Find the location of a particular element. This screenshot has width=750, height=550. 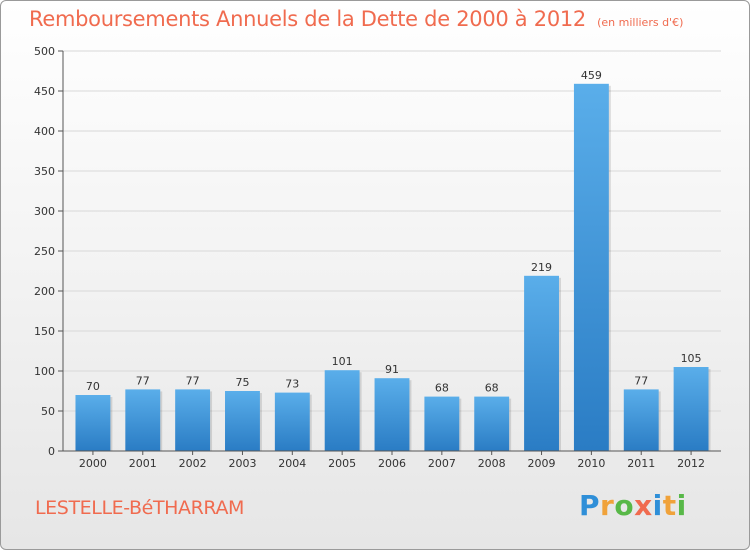

proxiti-logo: Proxiti is located at coordinates (633, 505).